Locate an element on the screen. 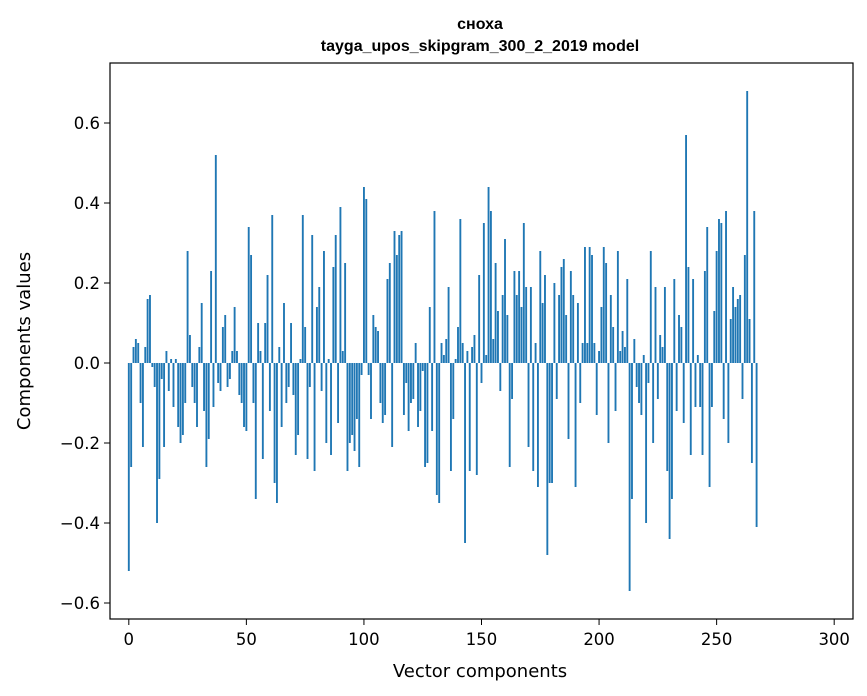 This screenshot has width=867, height=696. chart-title: сноха is located at coordinates (480, 24).